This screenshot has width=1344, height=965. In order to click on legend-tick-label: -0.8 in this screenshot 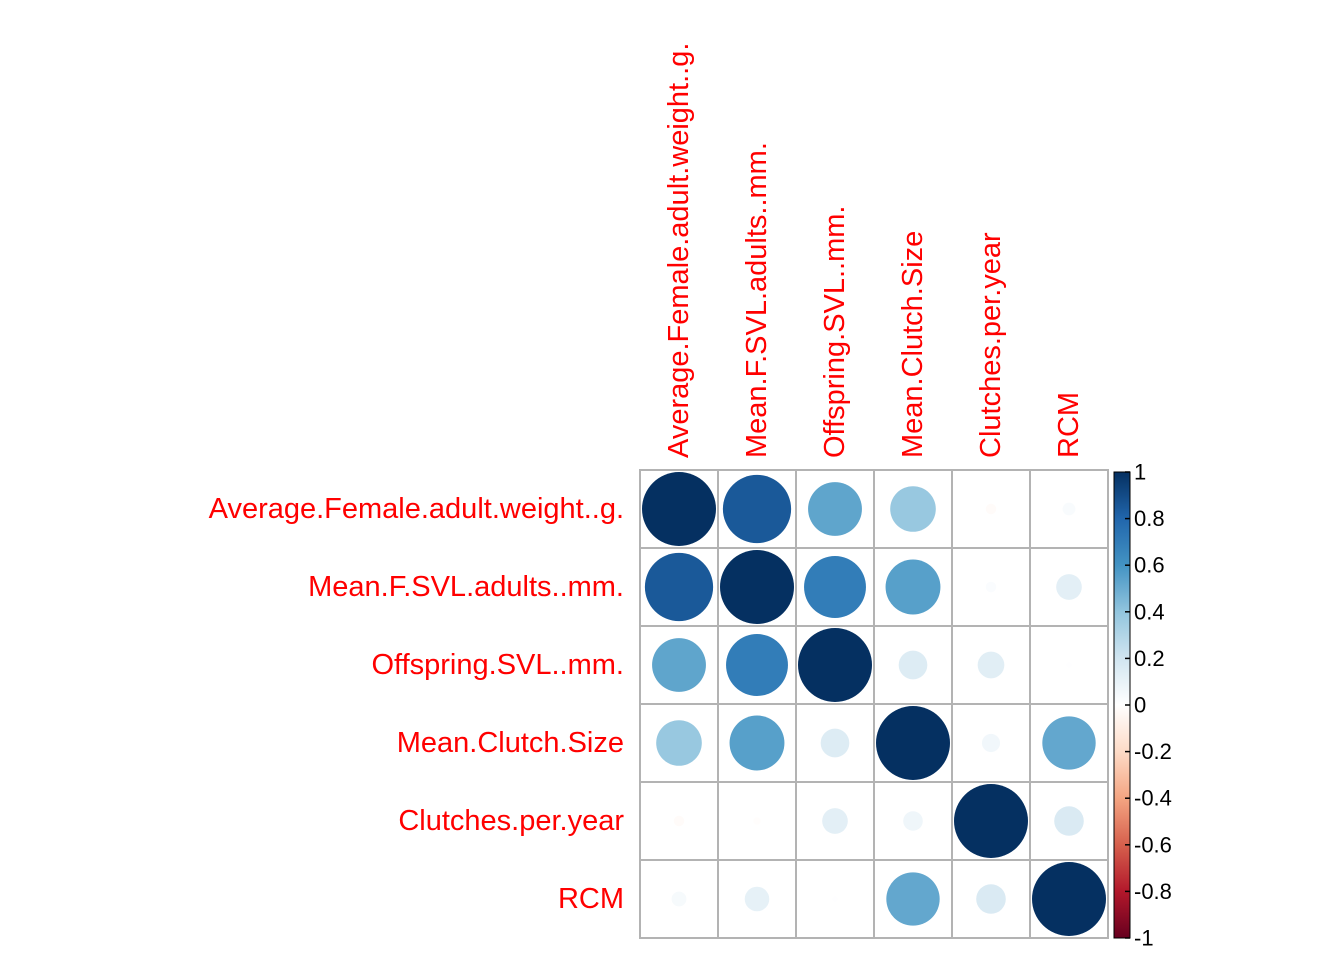, I will do `click(1153, 891)`.